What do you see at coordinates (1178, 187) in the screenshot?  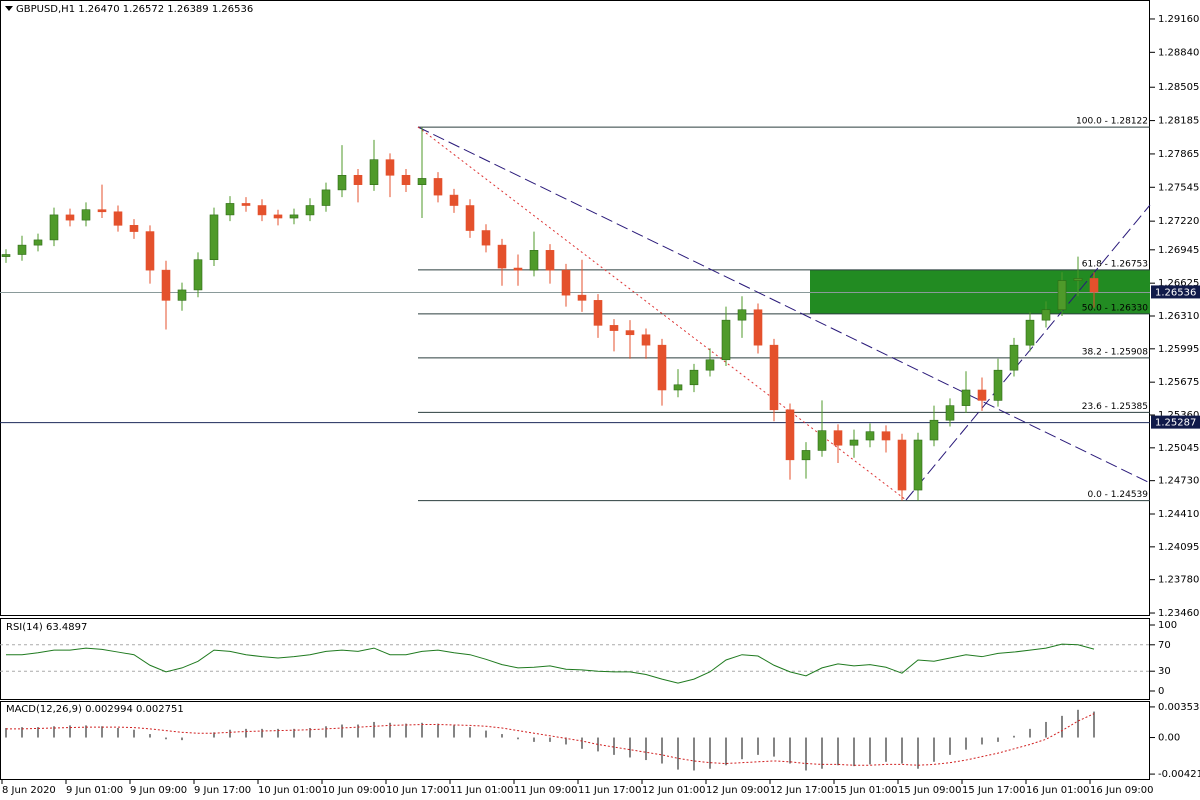 I see `y-tick-label: 1.27545` at bounding box center [1178, 187].